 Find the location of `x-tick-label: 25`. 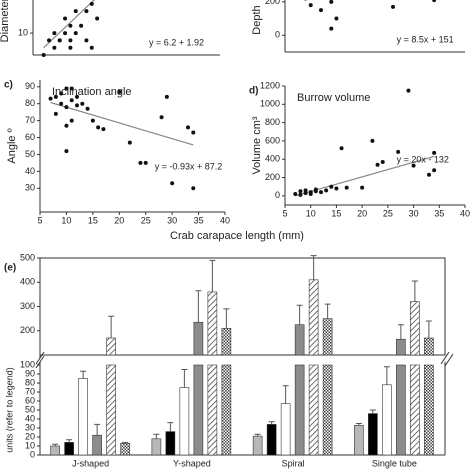

x-tick-label: 25 is located at coordinates (388, 213).